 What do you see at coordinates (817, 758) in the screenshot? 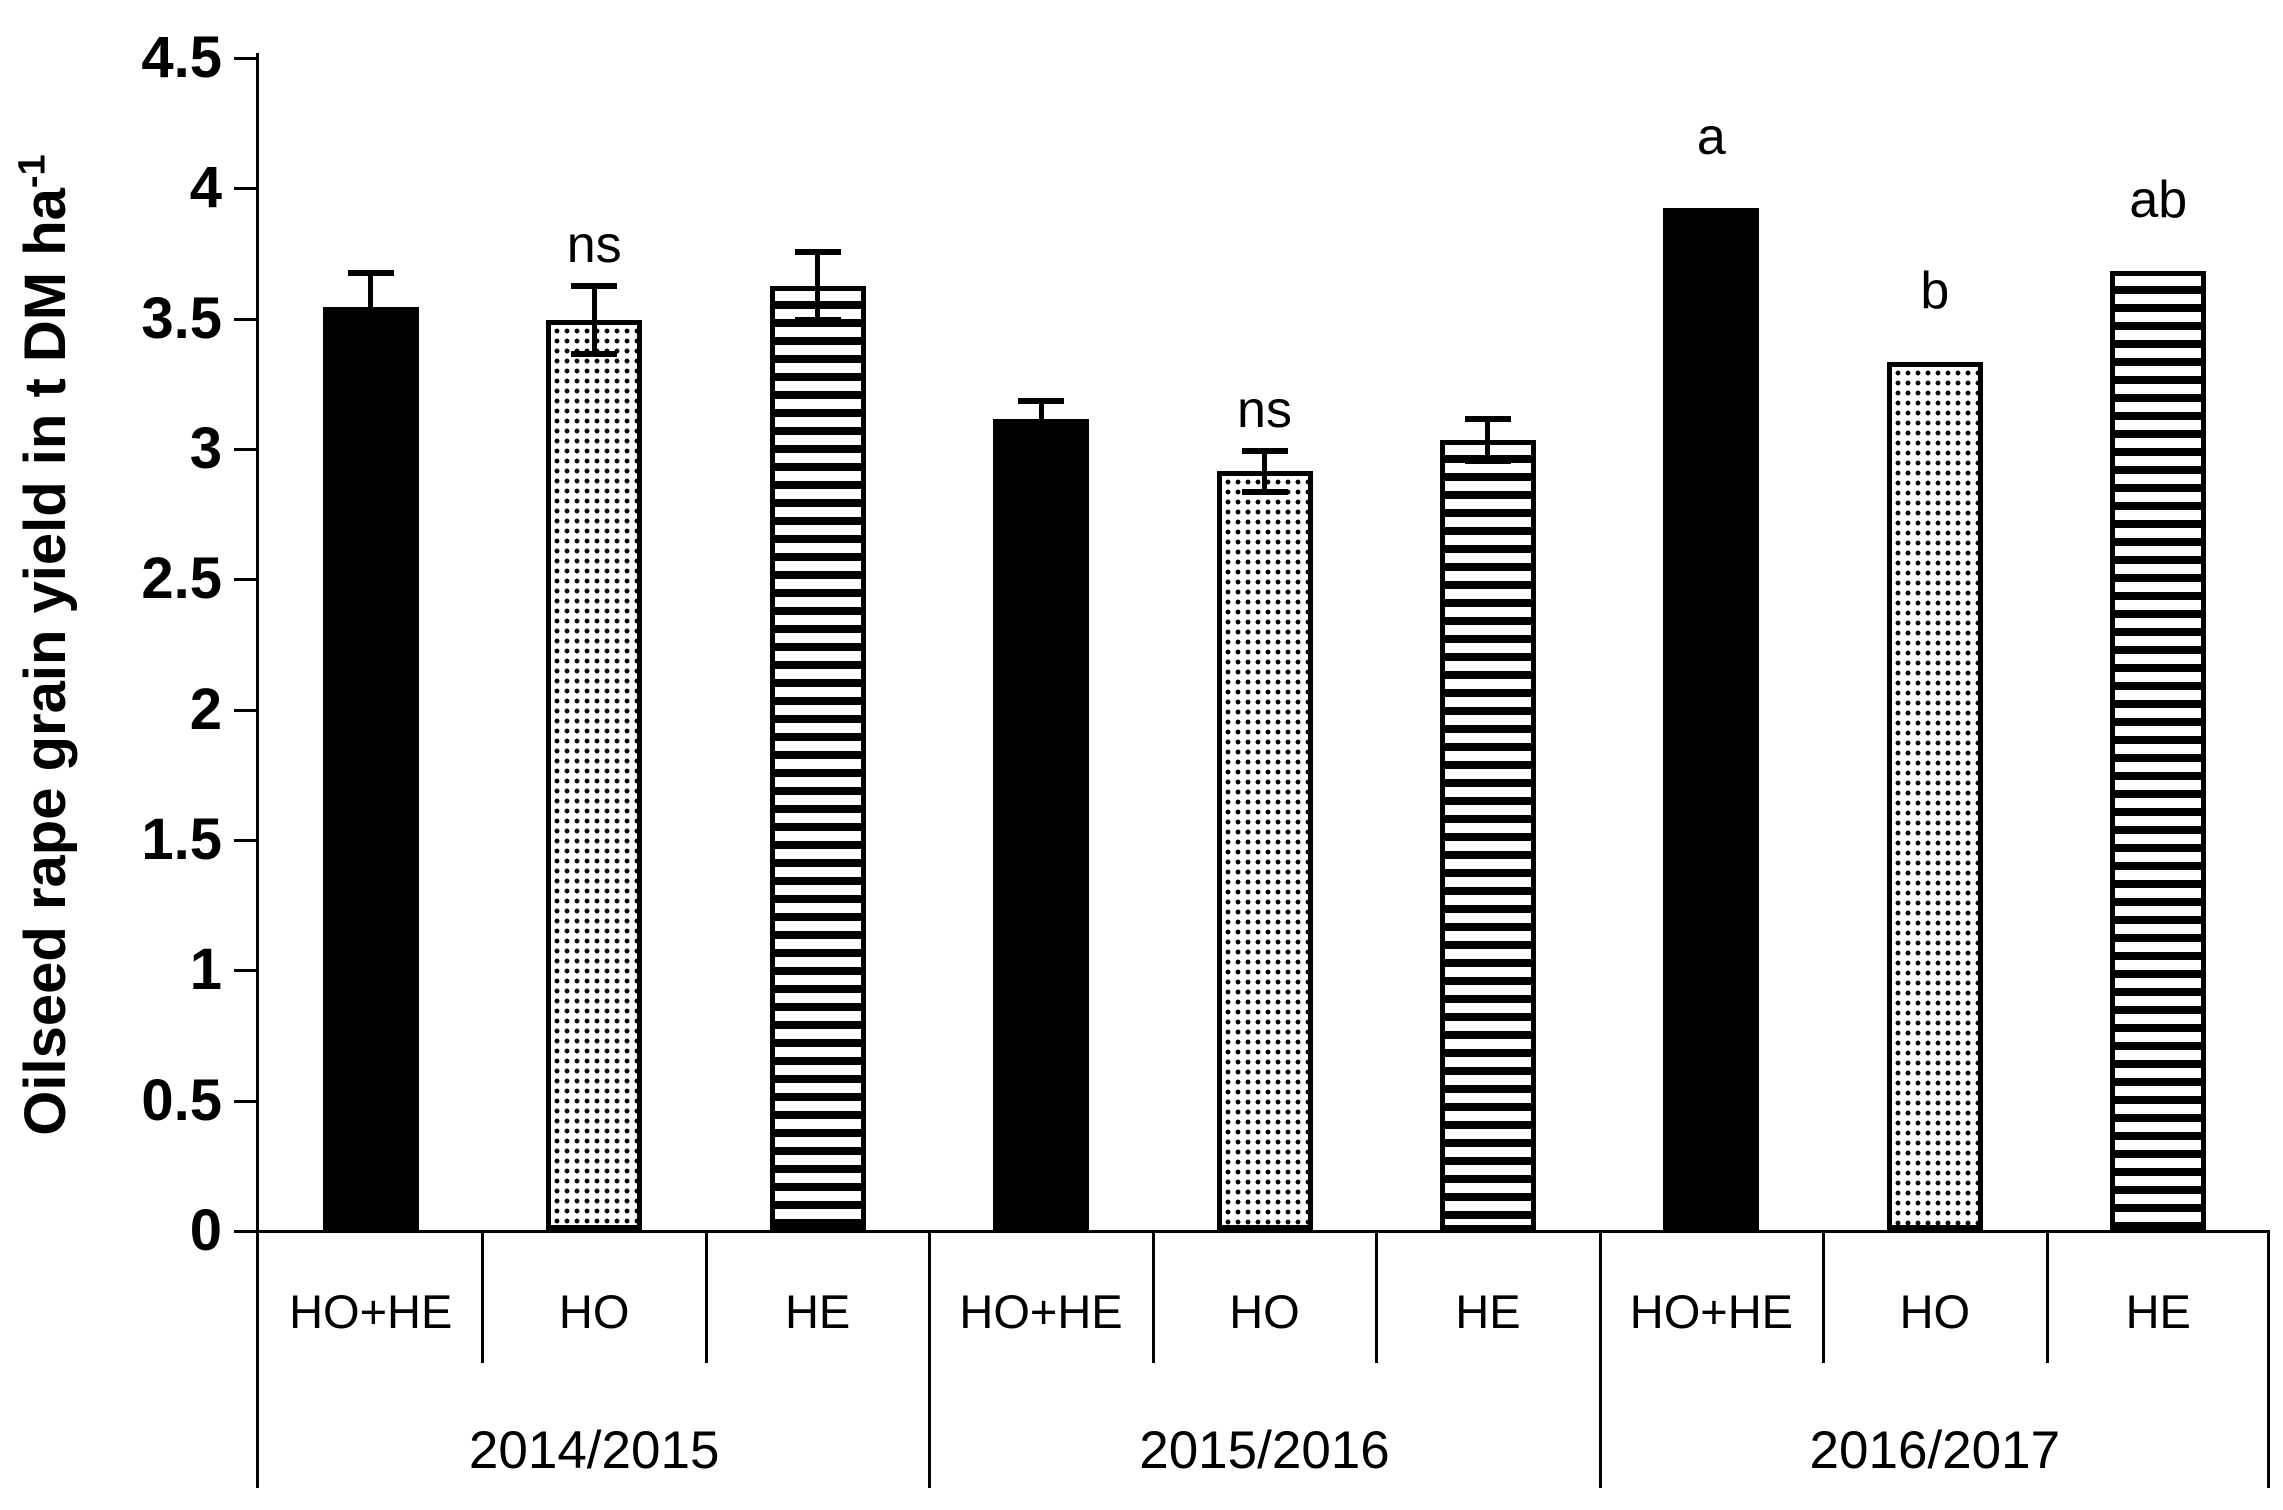
I see `bar-2014-2015-he` at bounding box center [817, 758].